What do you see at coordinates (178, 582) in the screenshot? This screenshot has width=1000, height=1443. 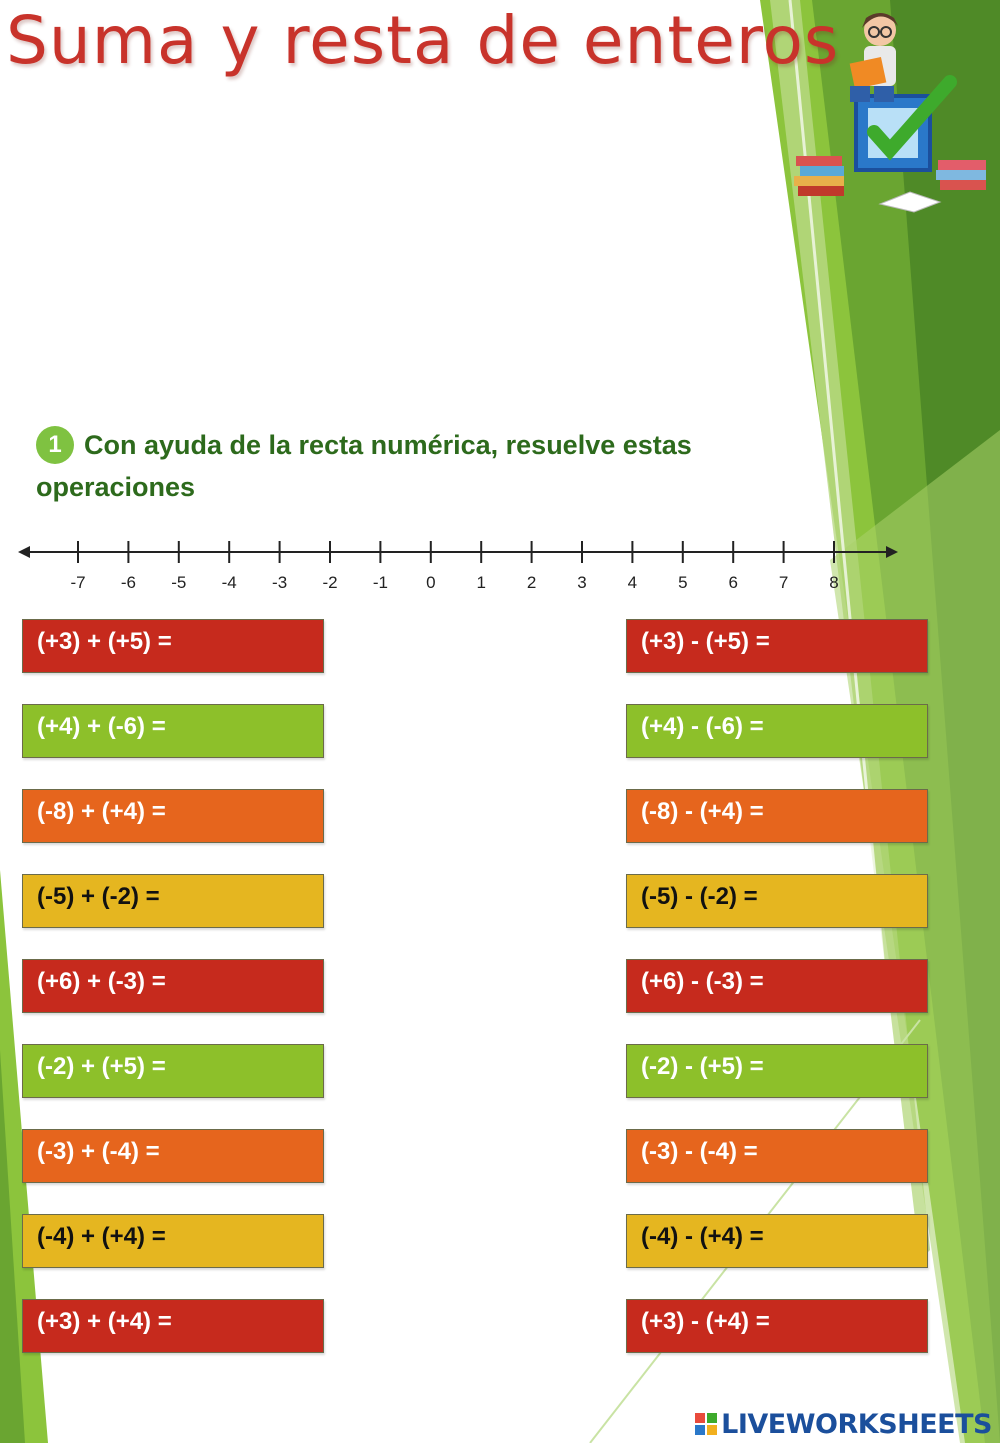 I see `number-line-label: -5` at bounding box center [178, 582].